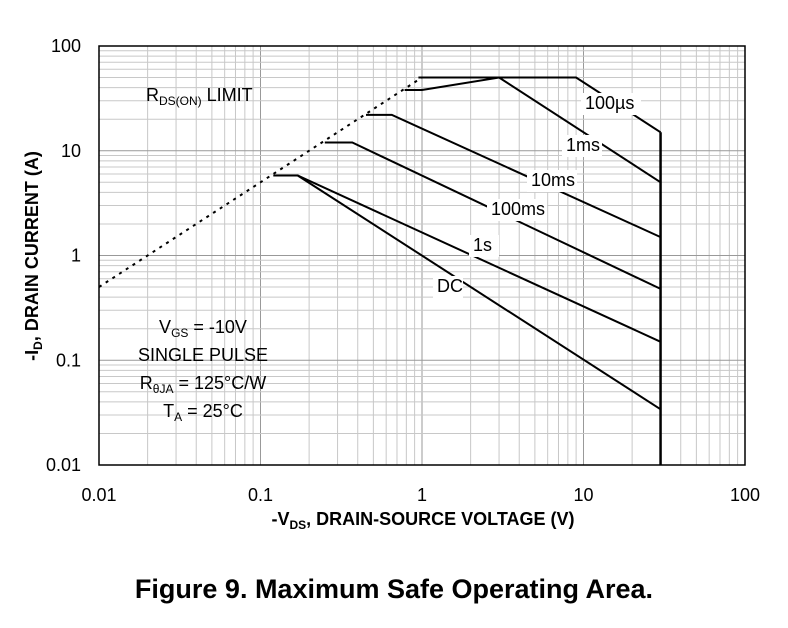 This screenshot has height=628, width=788. I want to click on condition-vgs: VGS = -10V, so click(203, 328).